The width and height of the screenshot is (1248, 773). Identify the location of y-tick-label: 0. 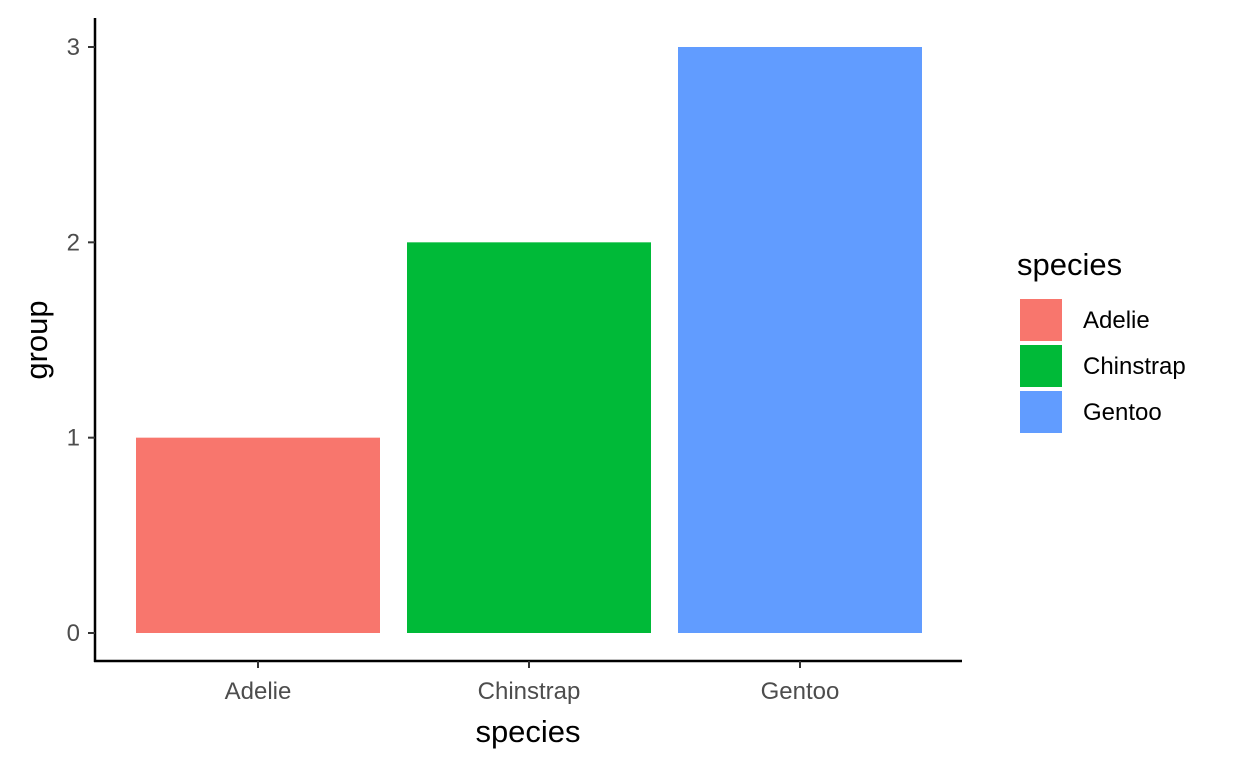
(73, 633).